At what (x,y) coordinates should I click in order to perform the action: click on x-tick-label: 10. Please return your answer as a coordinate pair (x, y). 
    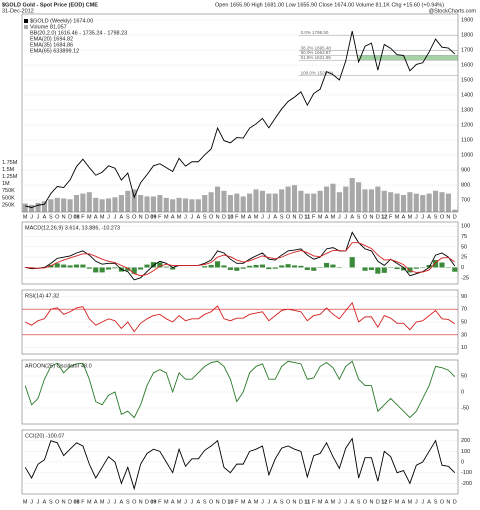
    Looking at the image, I should click on (230, 502).